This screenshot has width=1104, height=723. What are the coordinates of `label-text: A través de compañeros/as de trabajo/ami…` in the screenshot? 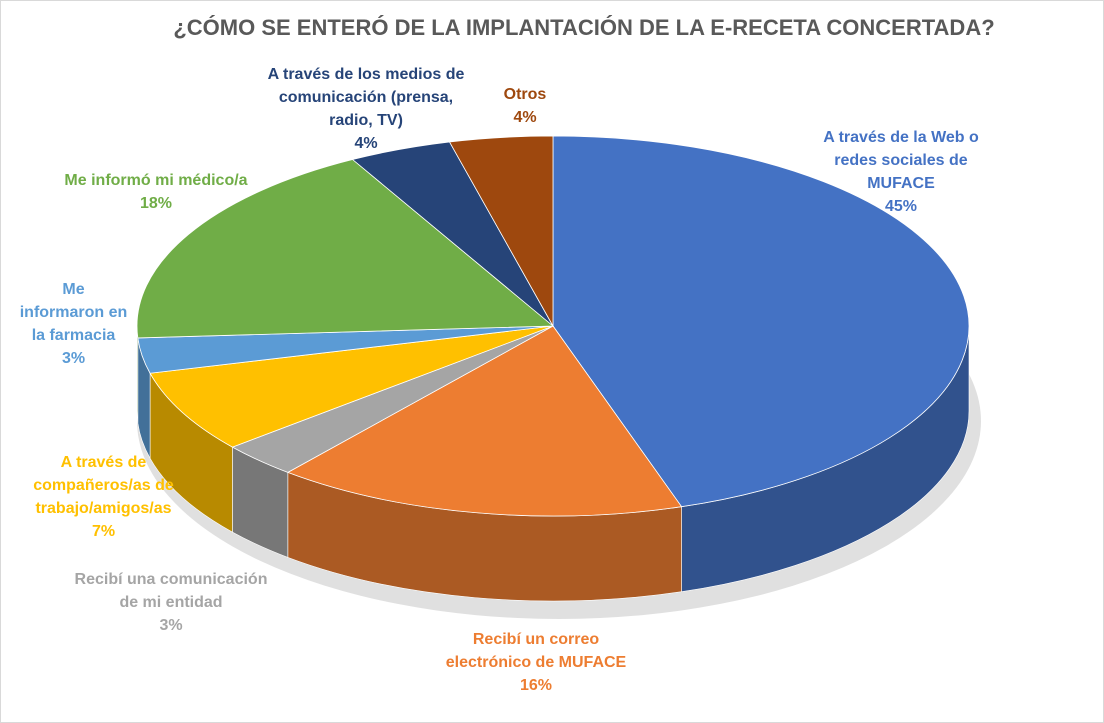 It's located at (103, 485).